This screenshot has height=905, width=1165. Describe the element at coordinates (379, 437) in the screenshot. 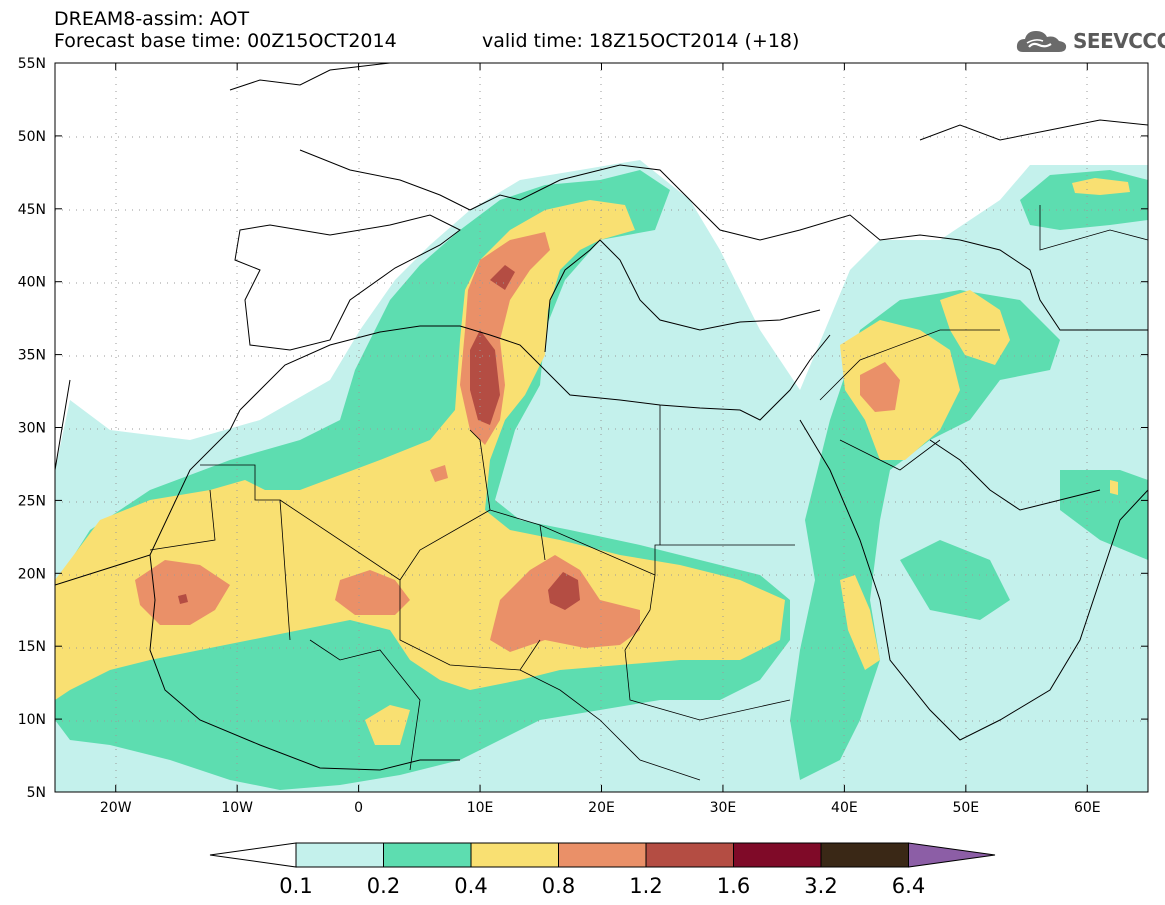

I see `aot-level-1.2` at that location.